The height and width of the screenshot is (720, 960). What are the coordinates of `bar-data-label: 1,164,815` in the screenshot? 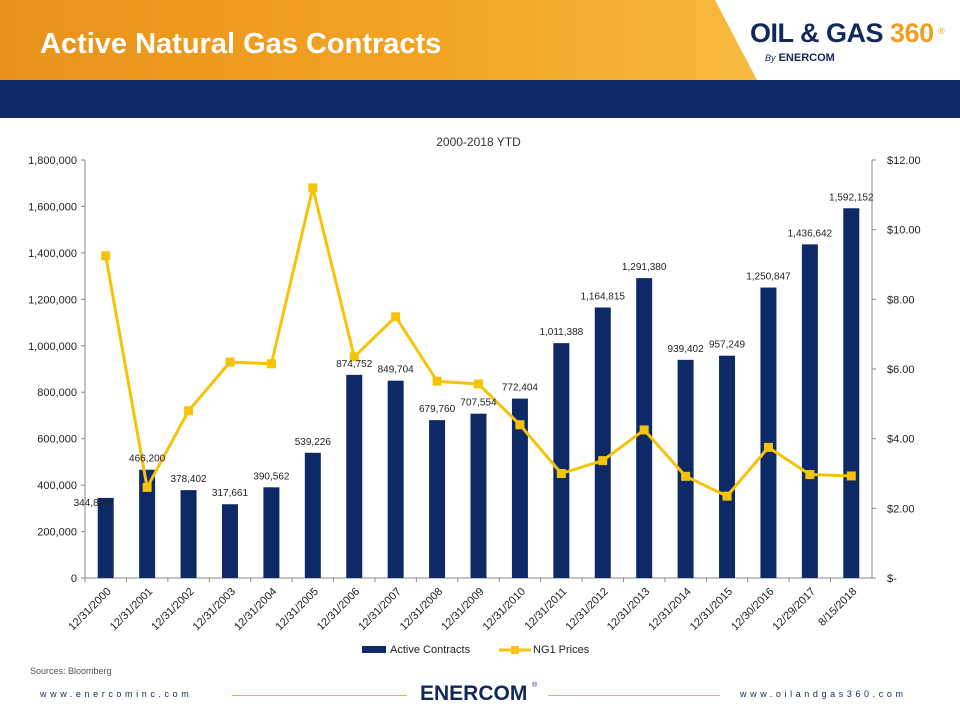 It's located at (603, 297).